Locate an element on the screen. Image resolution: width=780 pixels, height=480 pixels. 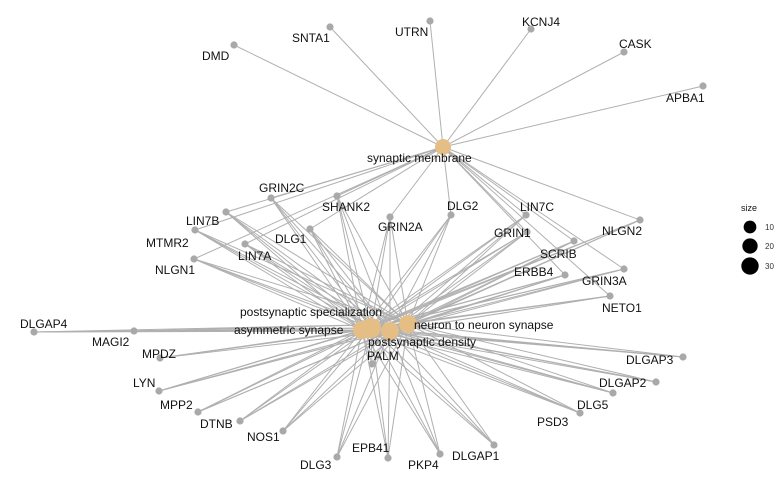
edge-nos1-n2n is located at coordinates (345, 377).